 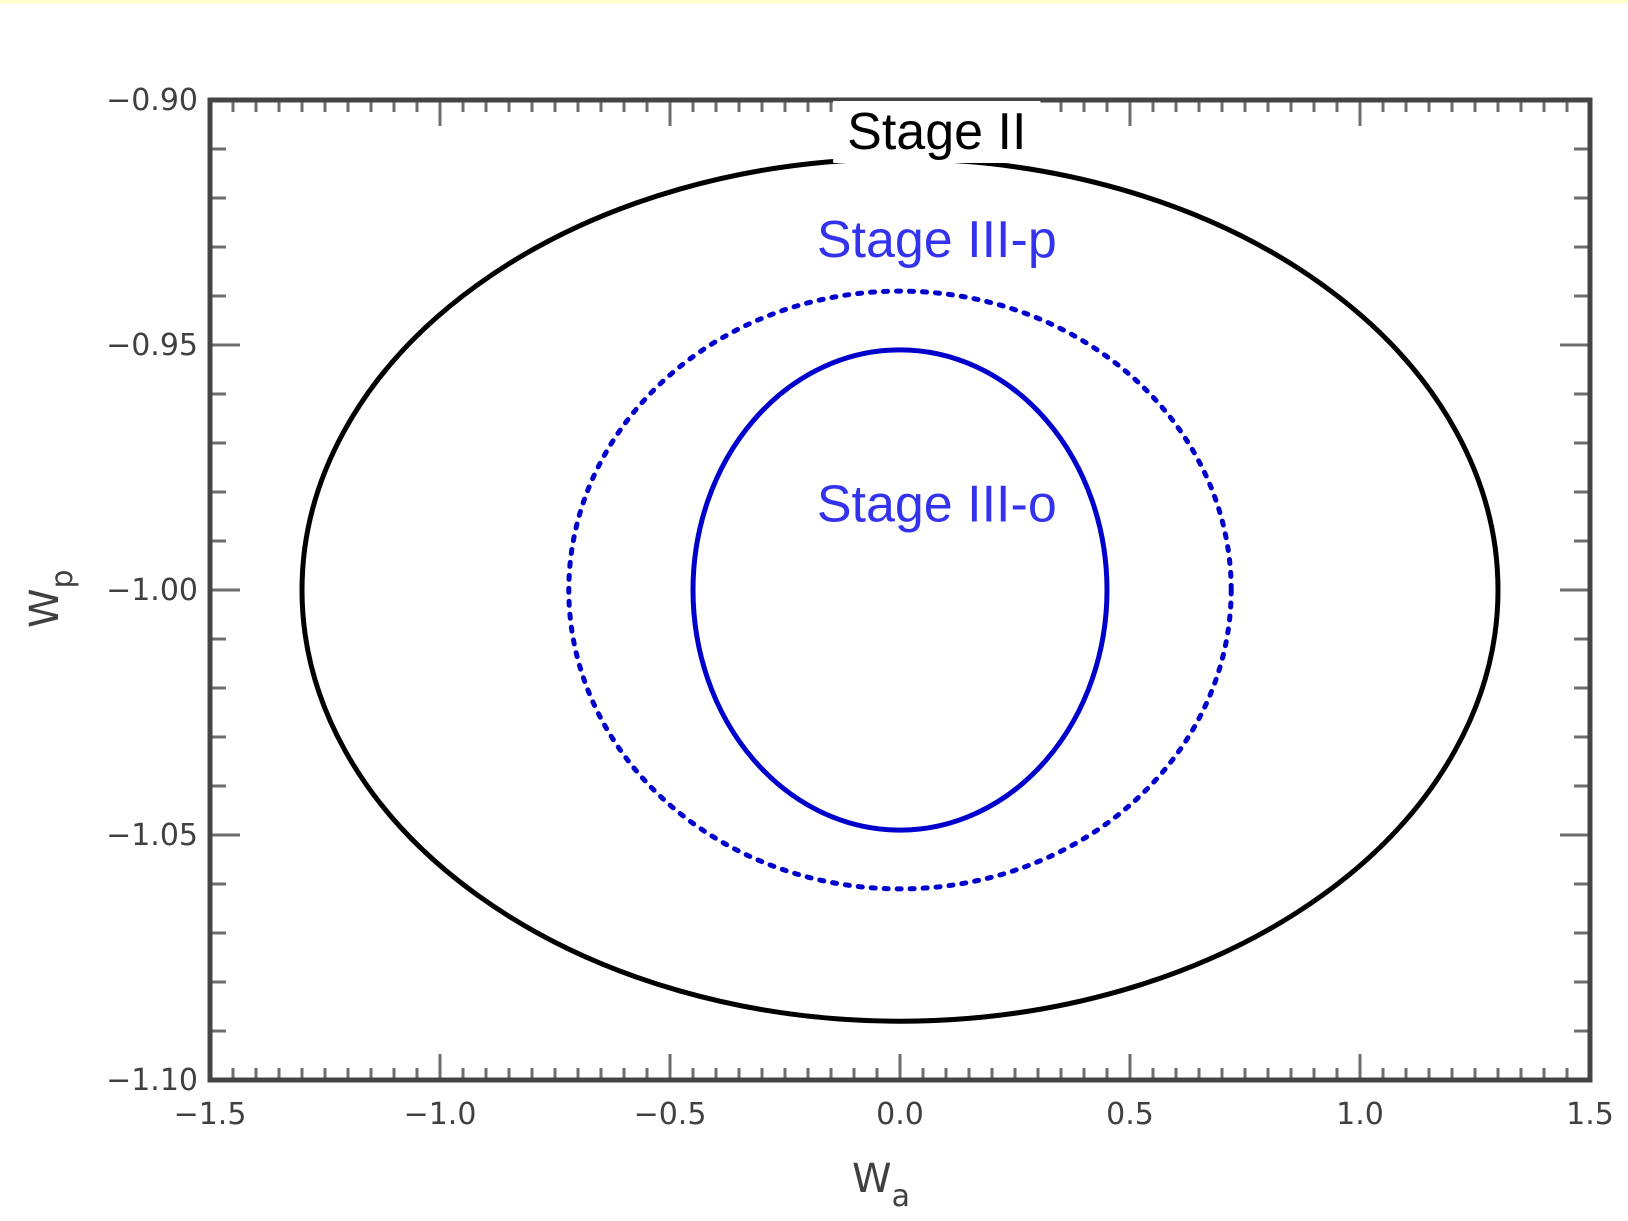 I want to click on y-tick-label: −0.90, so click(x=152, y=100).